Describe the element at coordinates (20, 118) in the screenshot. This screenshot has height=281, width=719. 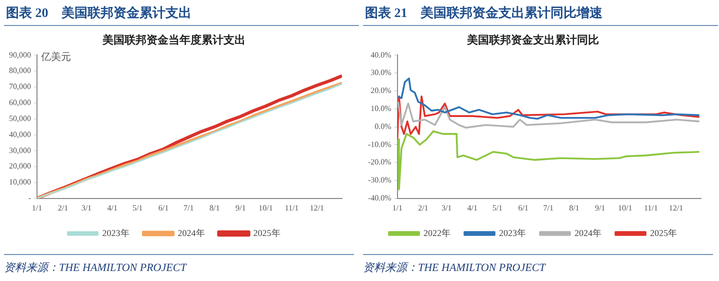
I see `y-tick-label: 50,000` at that location.